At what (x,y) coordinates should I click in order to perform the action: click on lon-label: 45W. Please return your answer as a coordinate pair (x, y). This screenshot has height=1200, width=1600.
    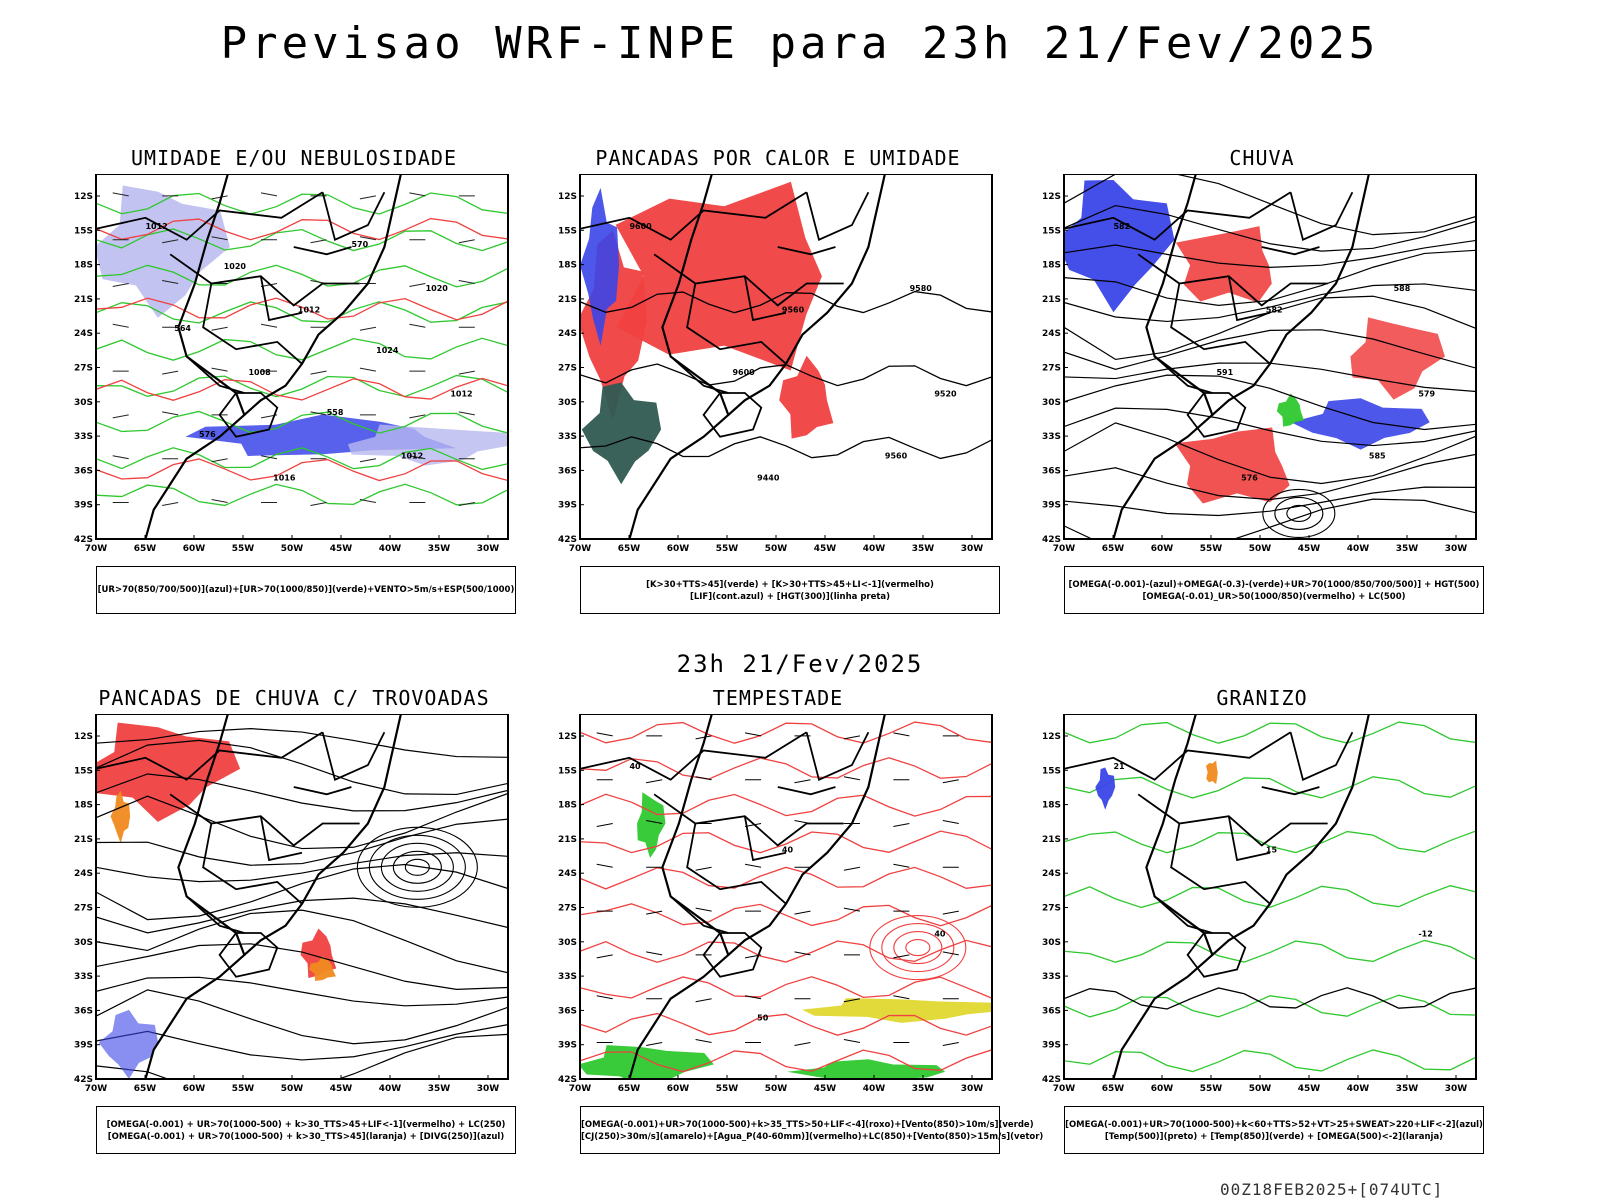
    Looking at the image, I should click on (1309, 1089).